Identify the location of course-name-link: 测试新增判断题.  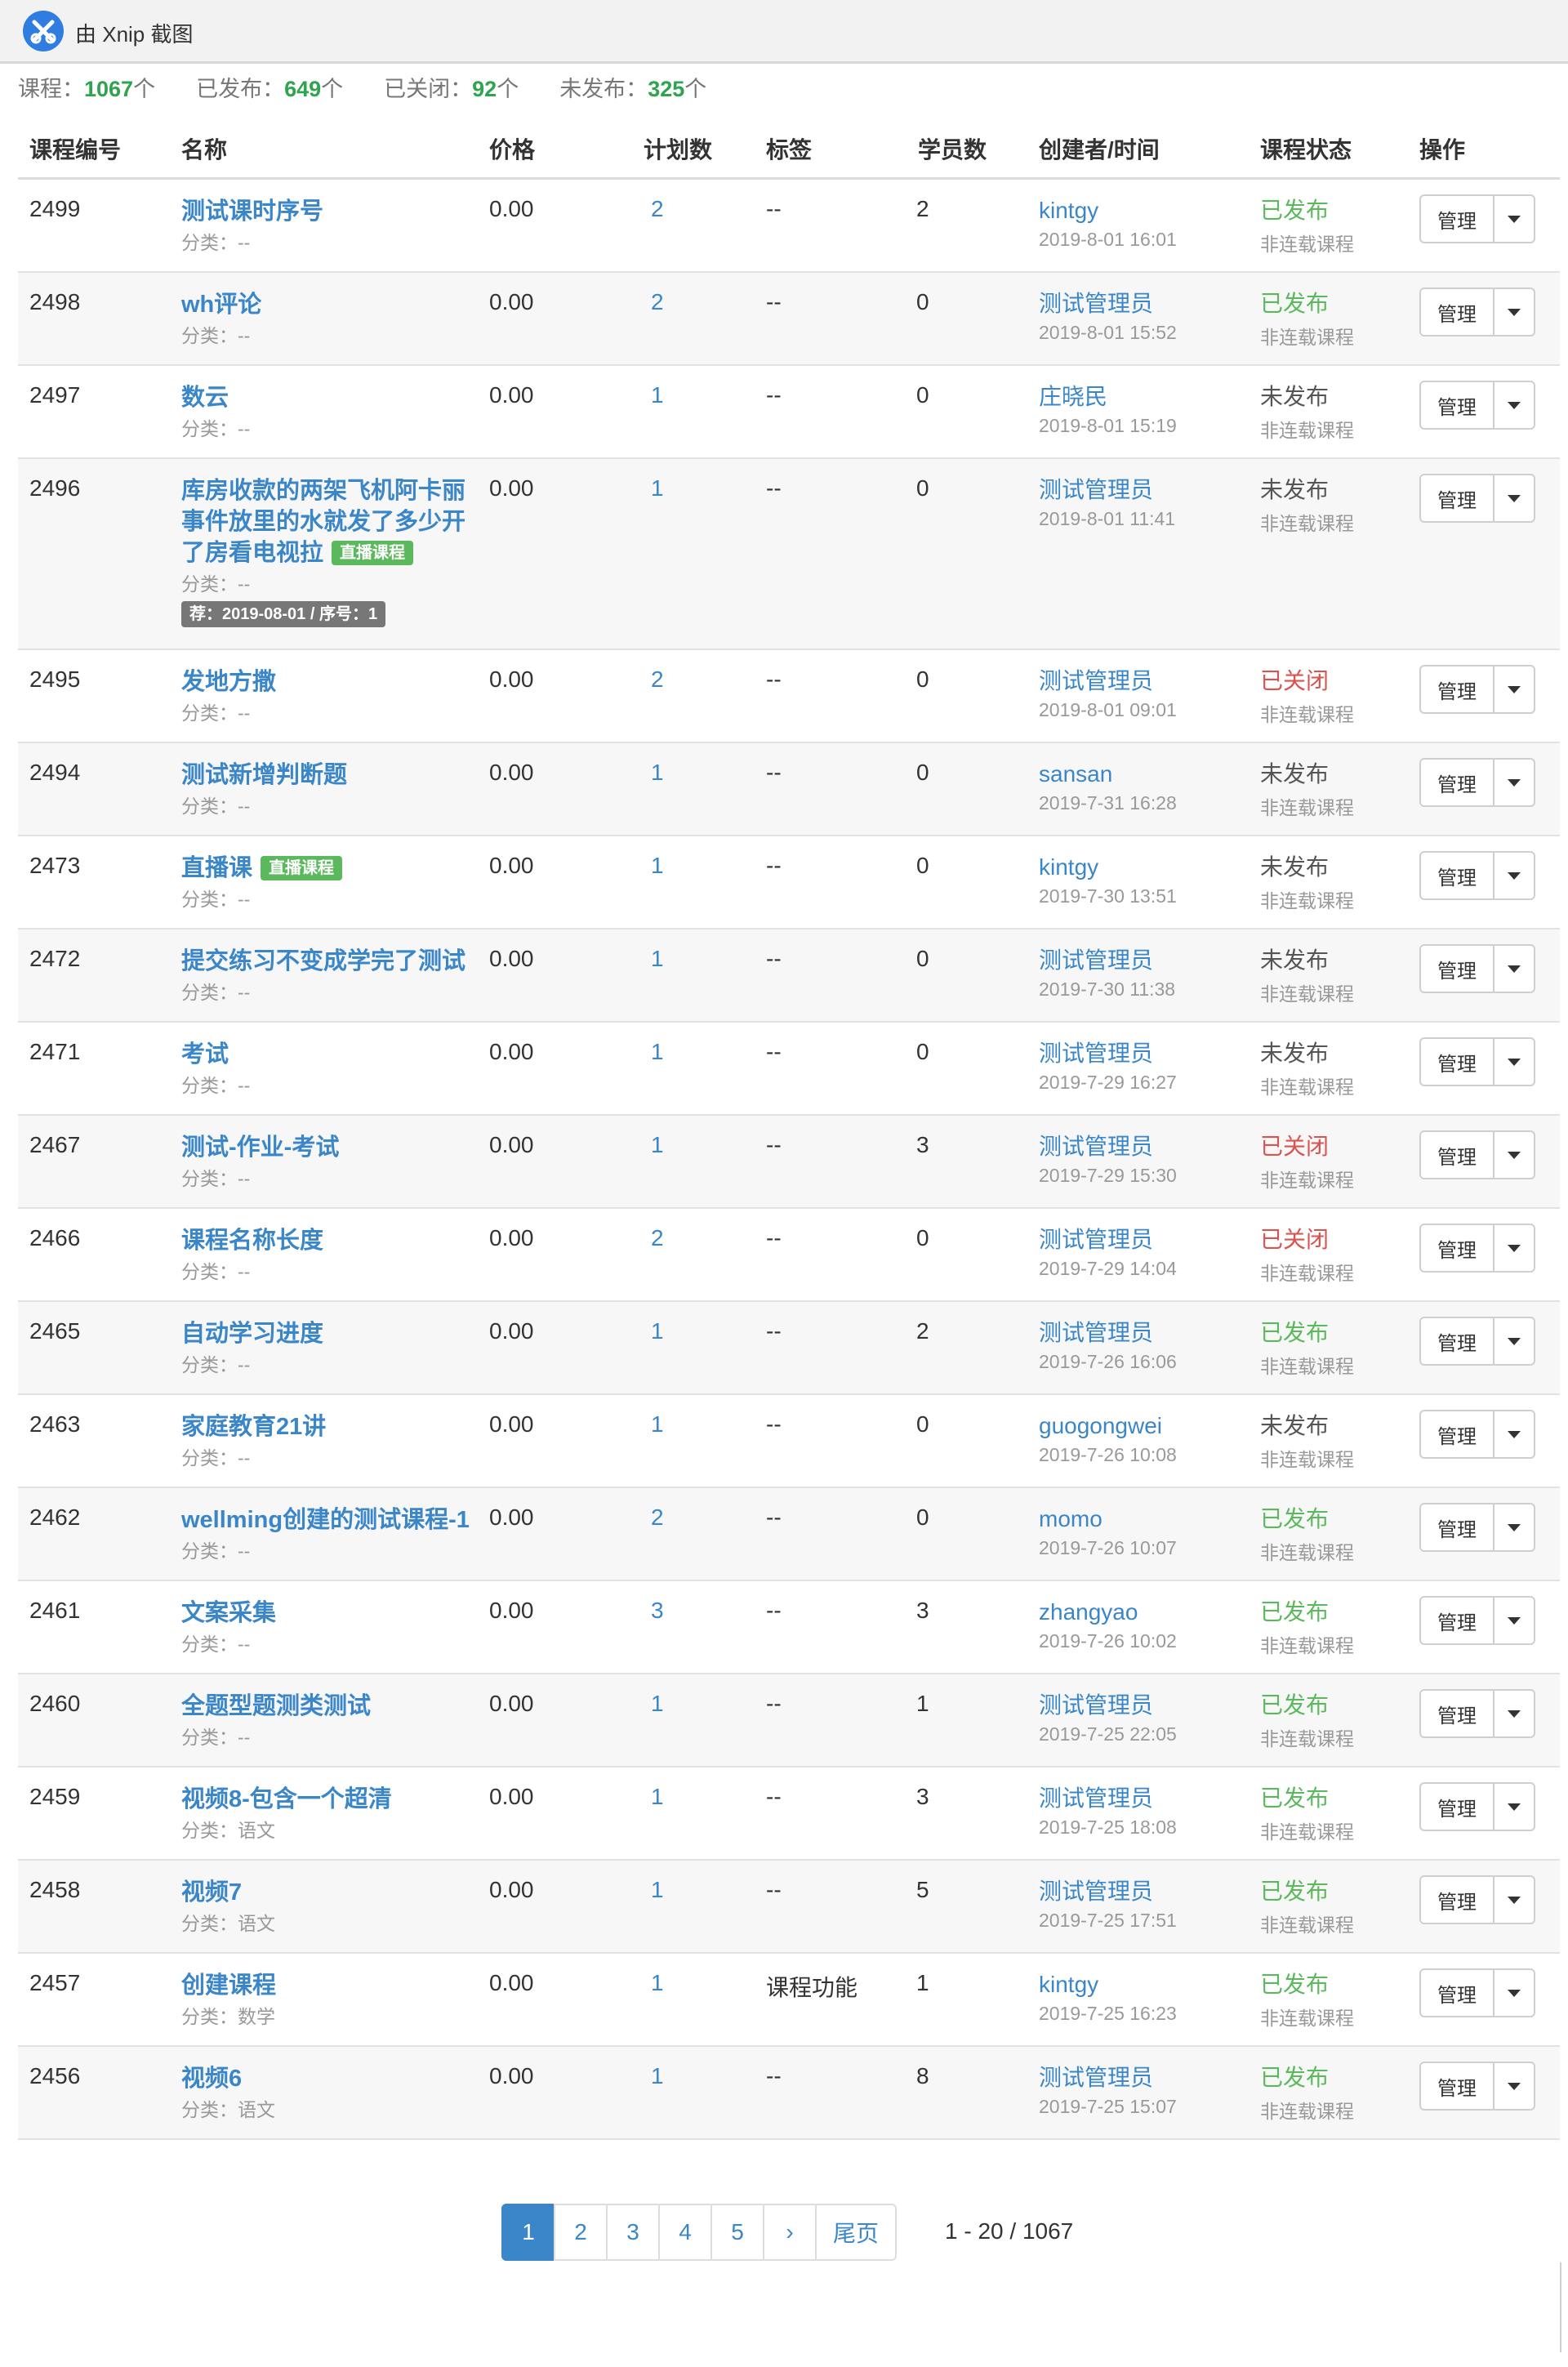
(264, 775).